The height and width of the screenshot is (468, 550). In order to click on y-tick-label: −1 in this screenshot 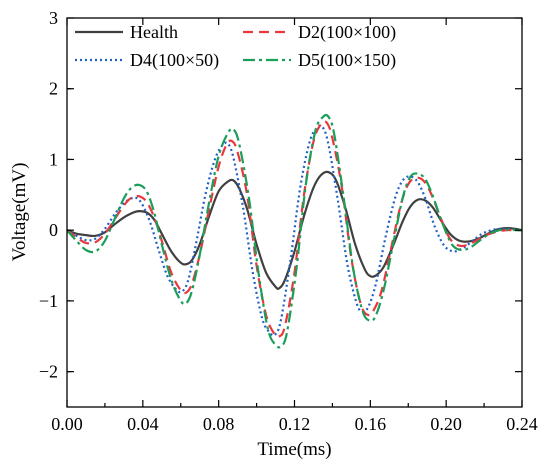, I will do `click(48, 301)`.